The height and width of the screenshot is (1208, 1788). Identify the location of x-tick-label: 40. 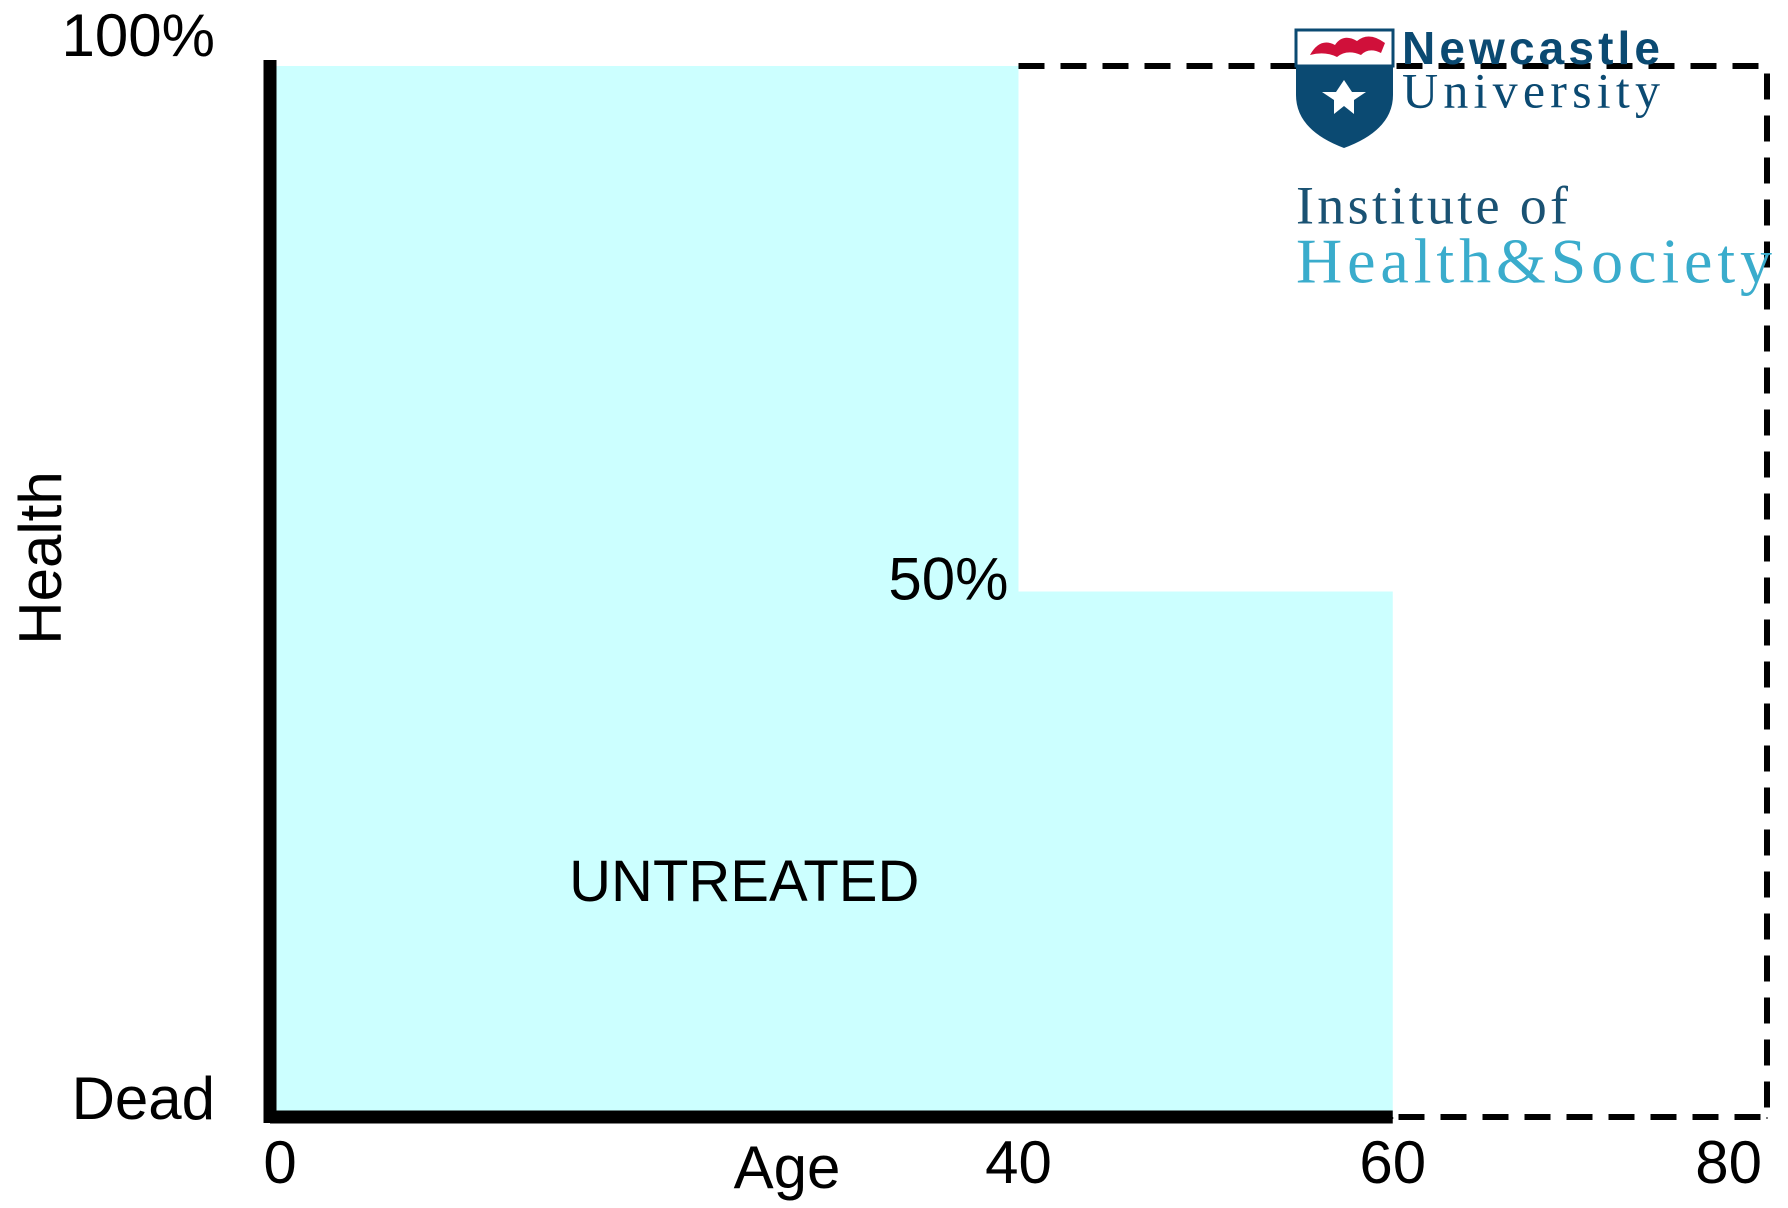
(1018, 1162).